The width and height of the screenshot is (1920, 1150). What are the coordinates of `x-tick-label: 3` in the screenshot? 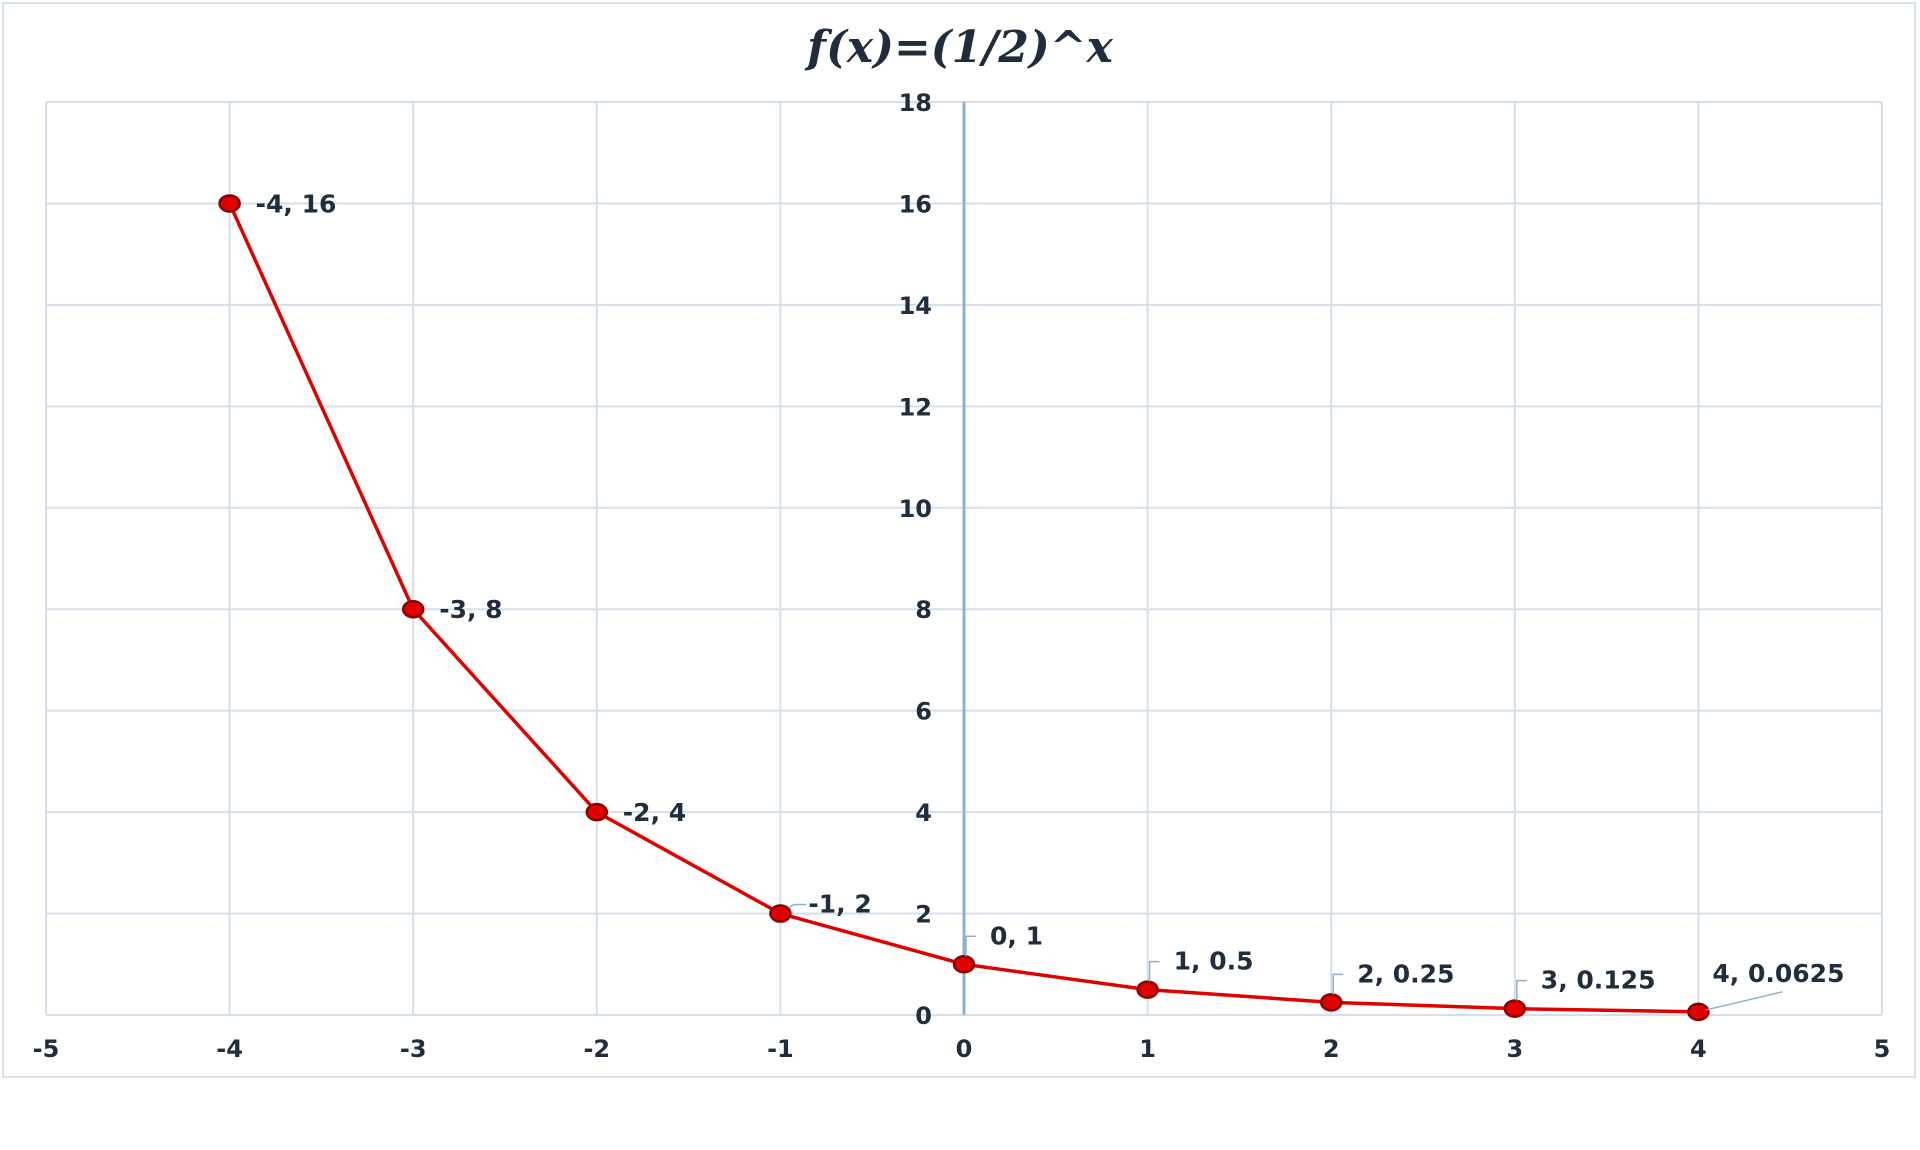 It's located at (1514, 1049).